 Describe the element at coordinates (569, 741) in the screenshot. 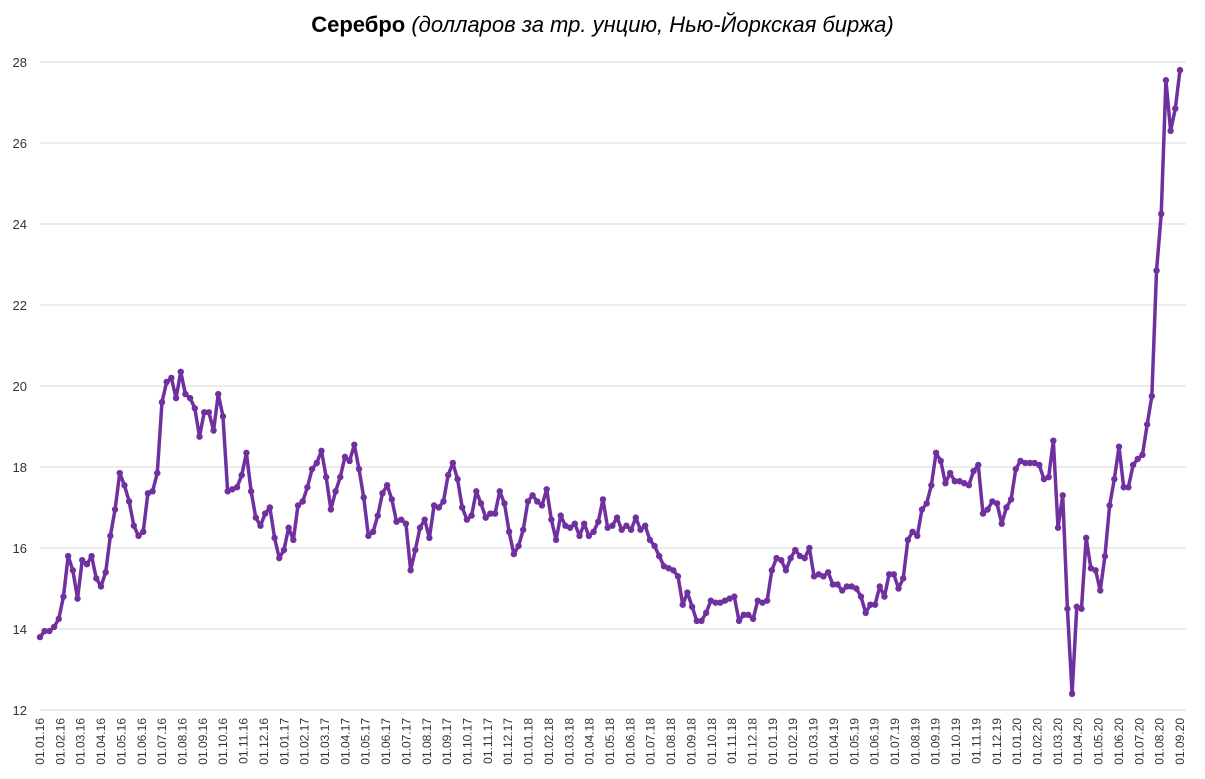

I see `x-tick-label: 01.03.18` at that location.